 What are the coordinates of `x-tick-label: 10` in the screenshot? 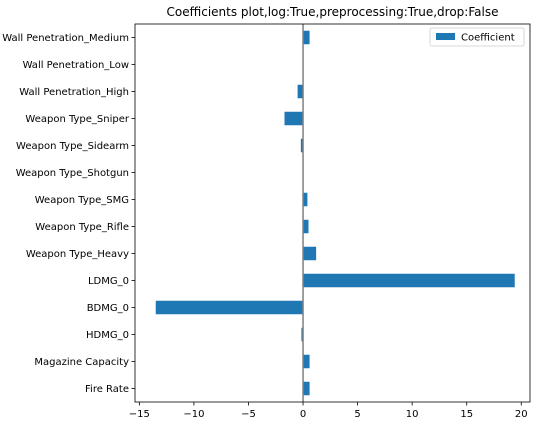 It's located at (412, 414).